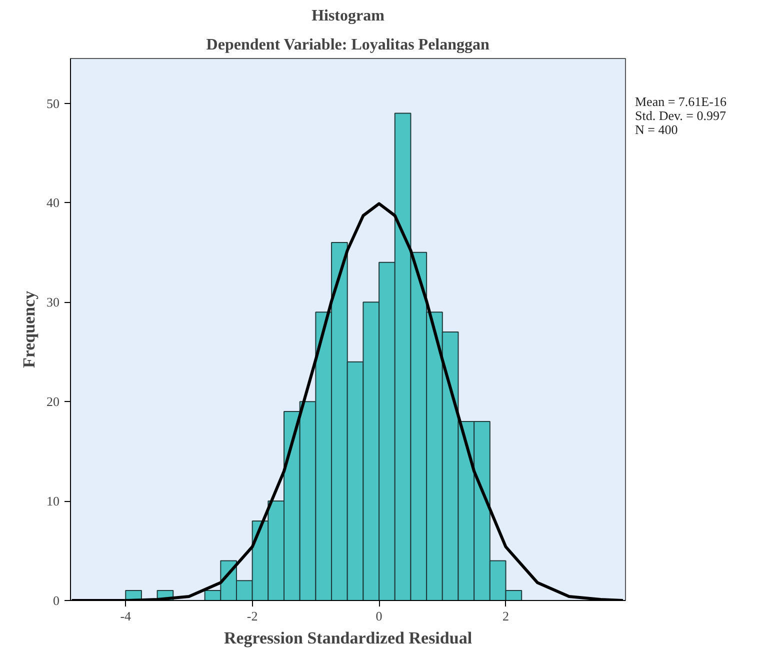 The width and height of the screenshot is (757, 650). What do you see at coordinates (348, 638) in the screenshot?
I see `x-axis-title: Regression Standardized Residual` at bounding box center [348, 638].